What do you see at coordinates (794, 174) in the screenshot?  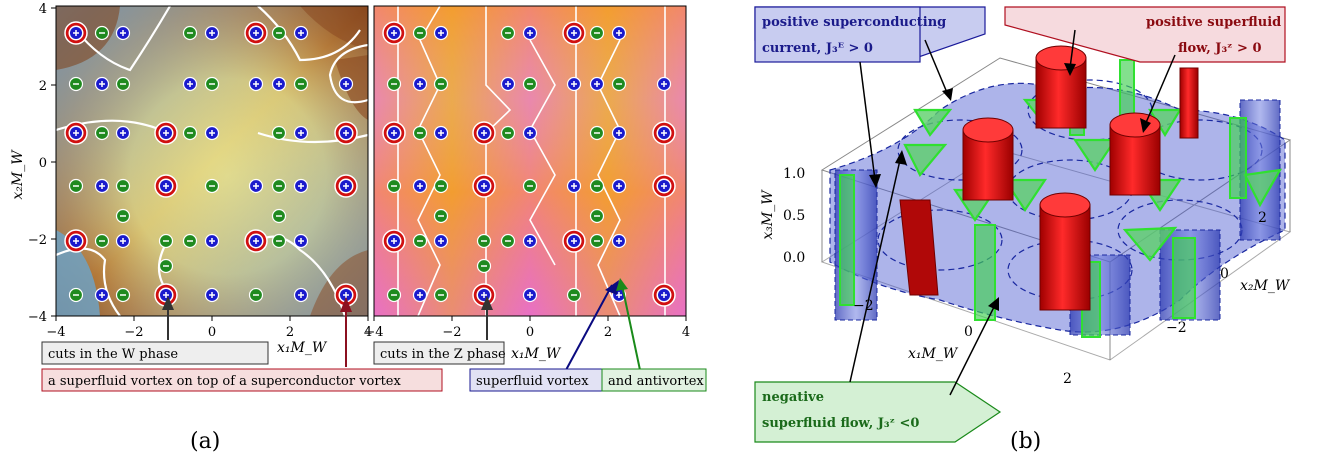 I see `x3-tick-1: 1.0` at bounding box center [794, 174].